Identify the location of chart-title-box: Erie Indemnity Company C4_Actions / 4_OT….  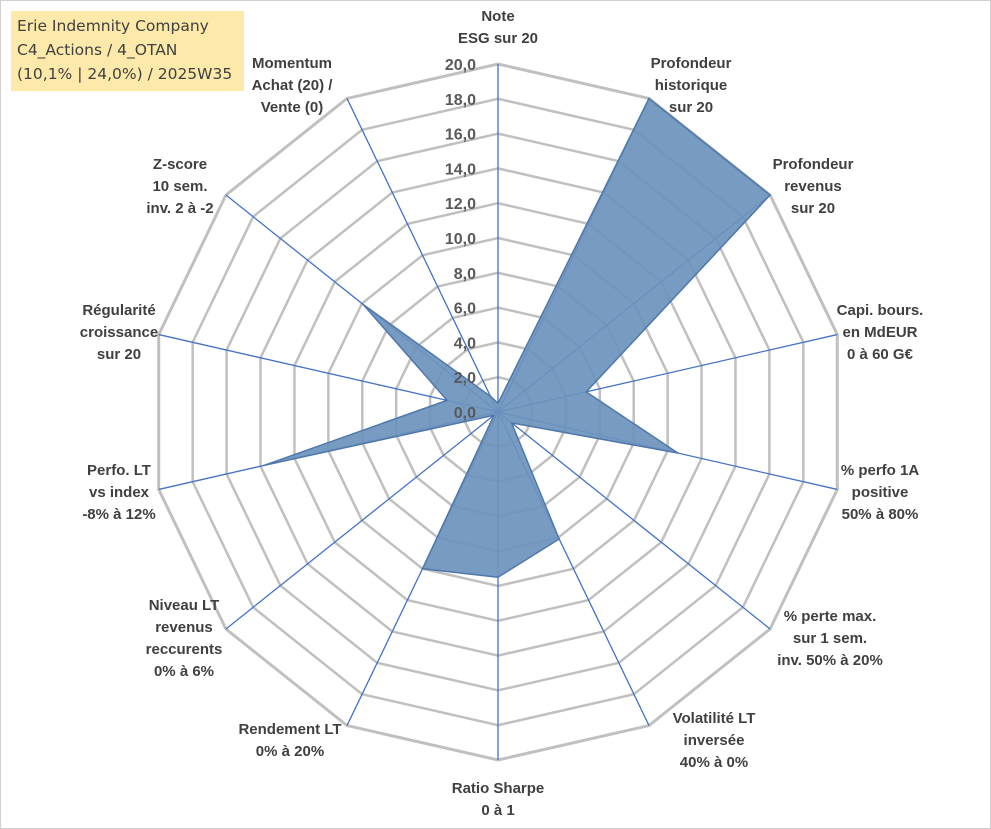
(127, 51).